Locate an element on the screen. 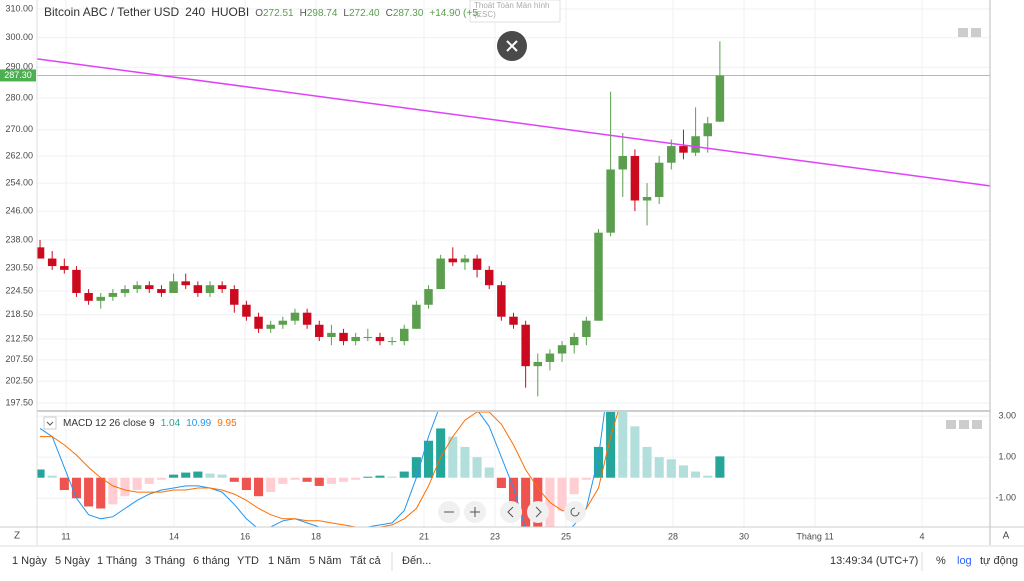 This screenshot has width=1024, height=581. macd-tick-label: -1.00 is located at coordinates (1005, 498).